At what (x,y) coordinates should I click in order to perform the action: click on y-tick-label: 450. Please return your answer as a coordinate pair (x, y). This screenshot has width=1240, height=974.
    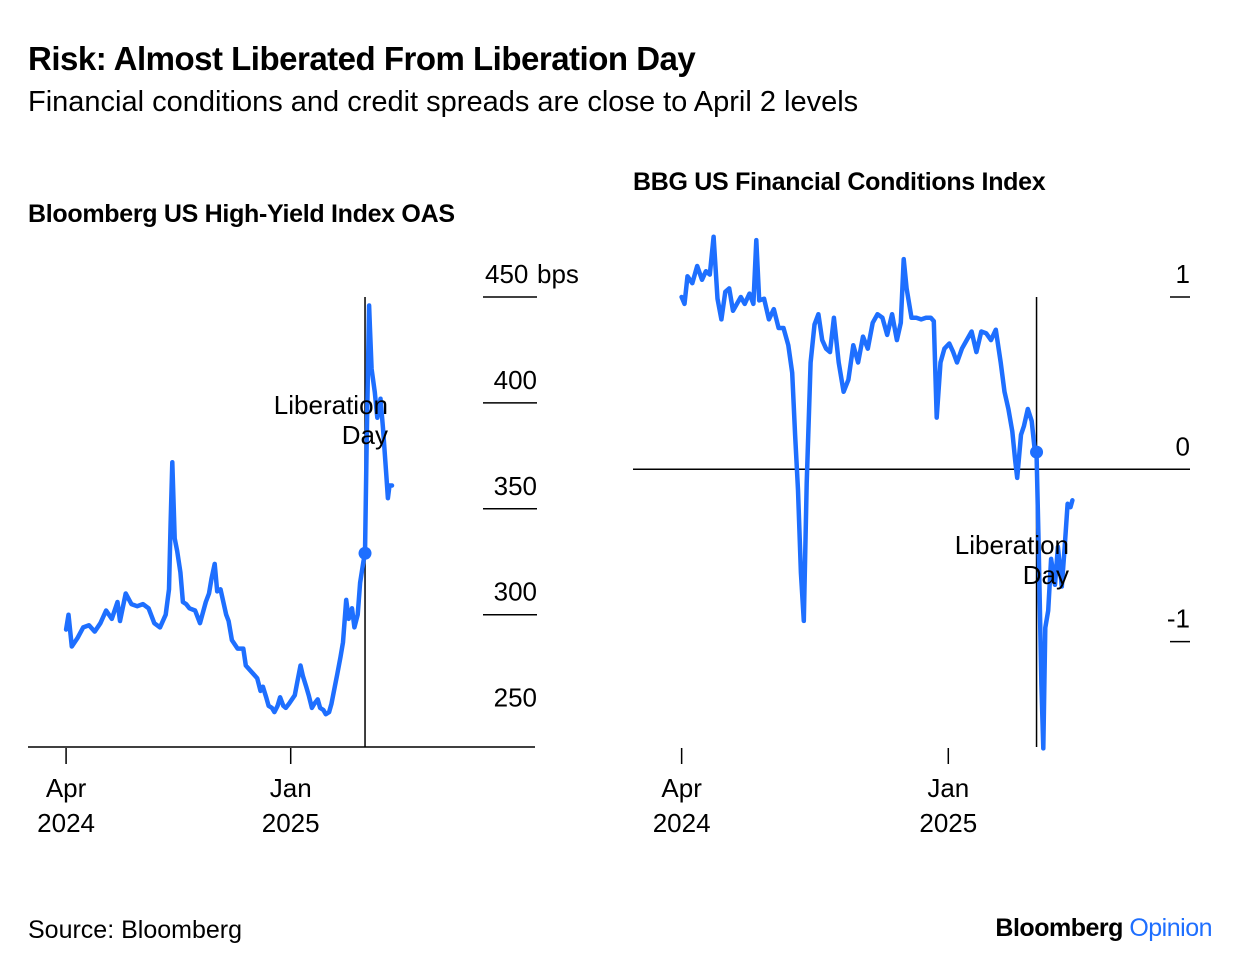
    Looking at the image, I should click on (506, 274).